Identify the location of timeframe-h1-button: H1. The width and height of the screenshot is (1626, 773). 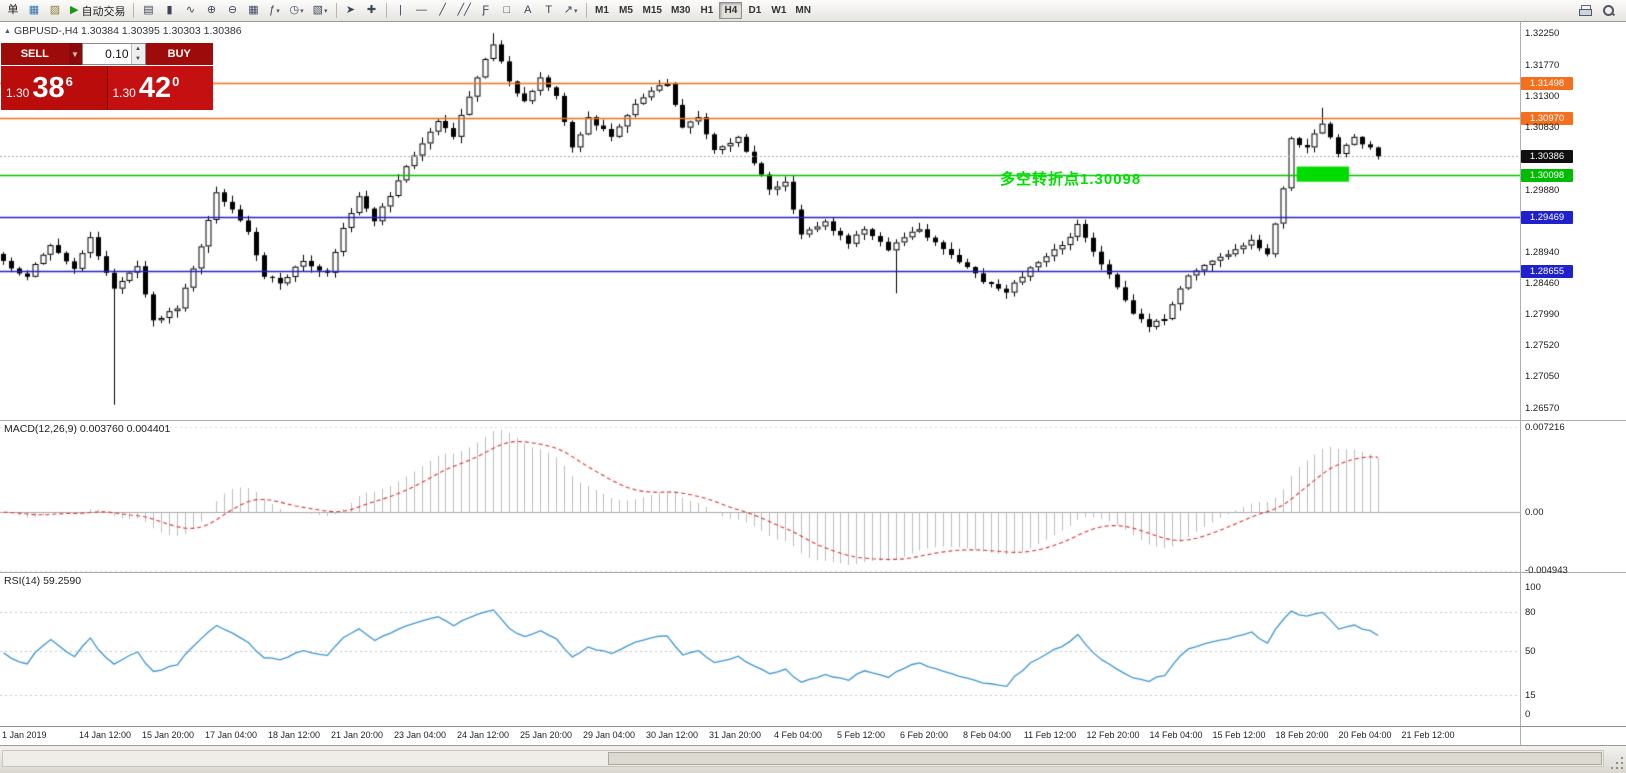
(707, 10).